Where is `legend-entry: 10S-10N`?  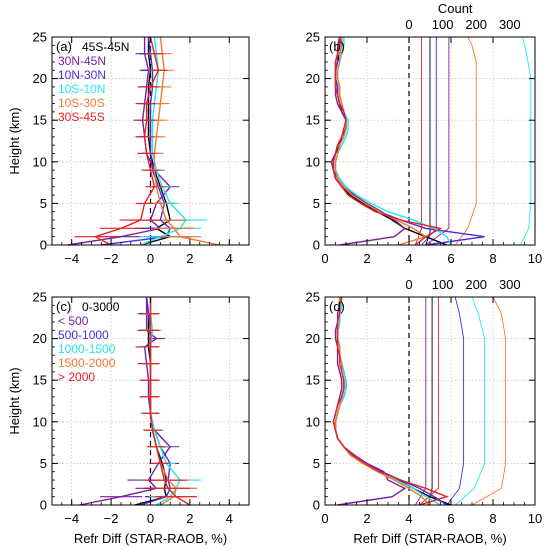
legend-entry: 10S-10N is located at coordinates (81, 89).